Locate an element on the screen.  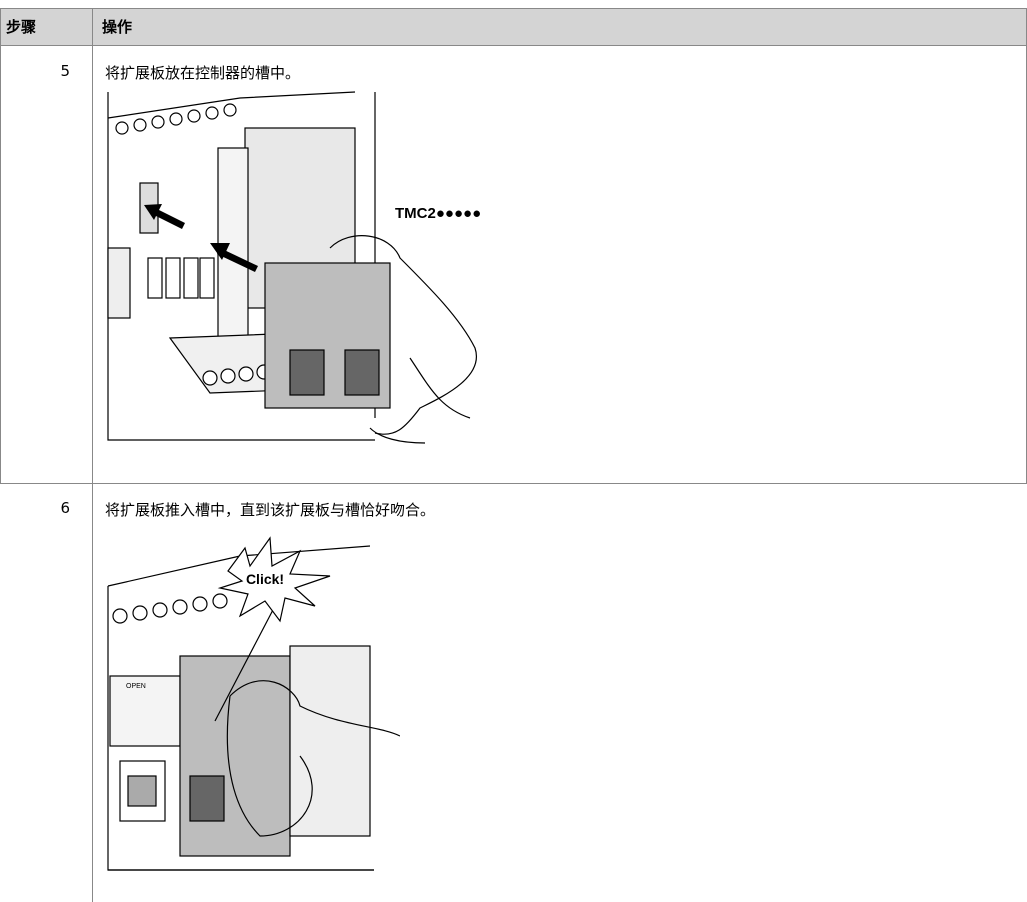
header-cell: 步骤 is located at coordinates (21, 27).